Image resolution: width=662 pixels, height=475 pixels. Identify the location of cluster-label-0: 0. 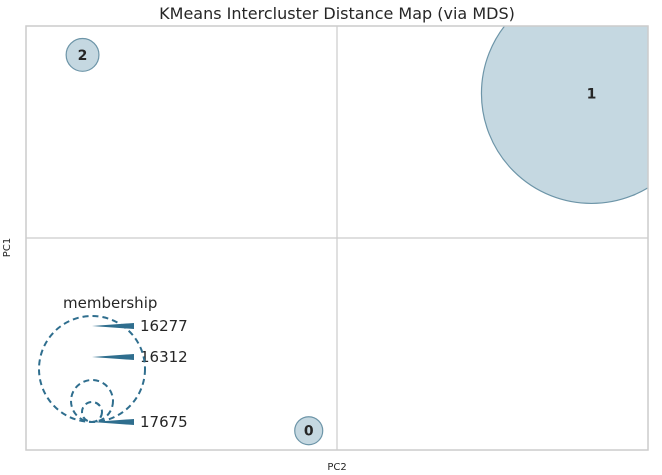
(309, 432).